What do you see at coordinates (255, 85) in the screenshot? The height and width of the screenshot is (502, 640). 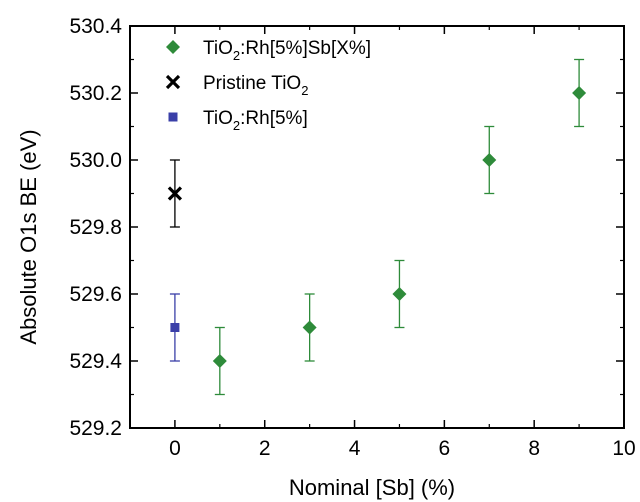 I see `legend-label: Pristine TiO2` at bounding box center [255, 85].